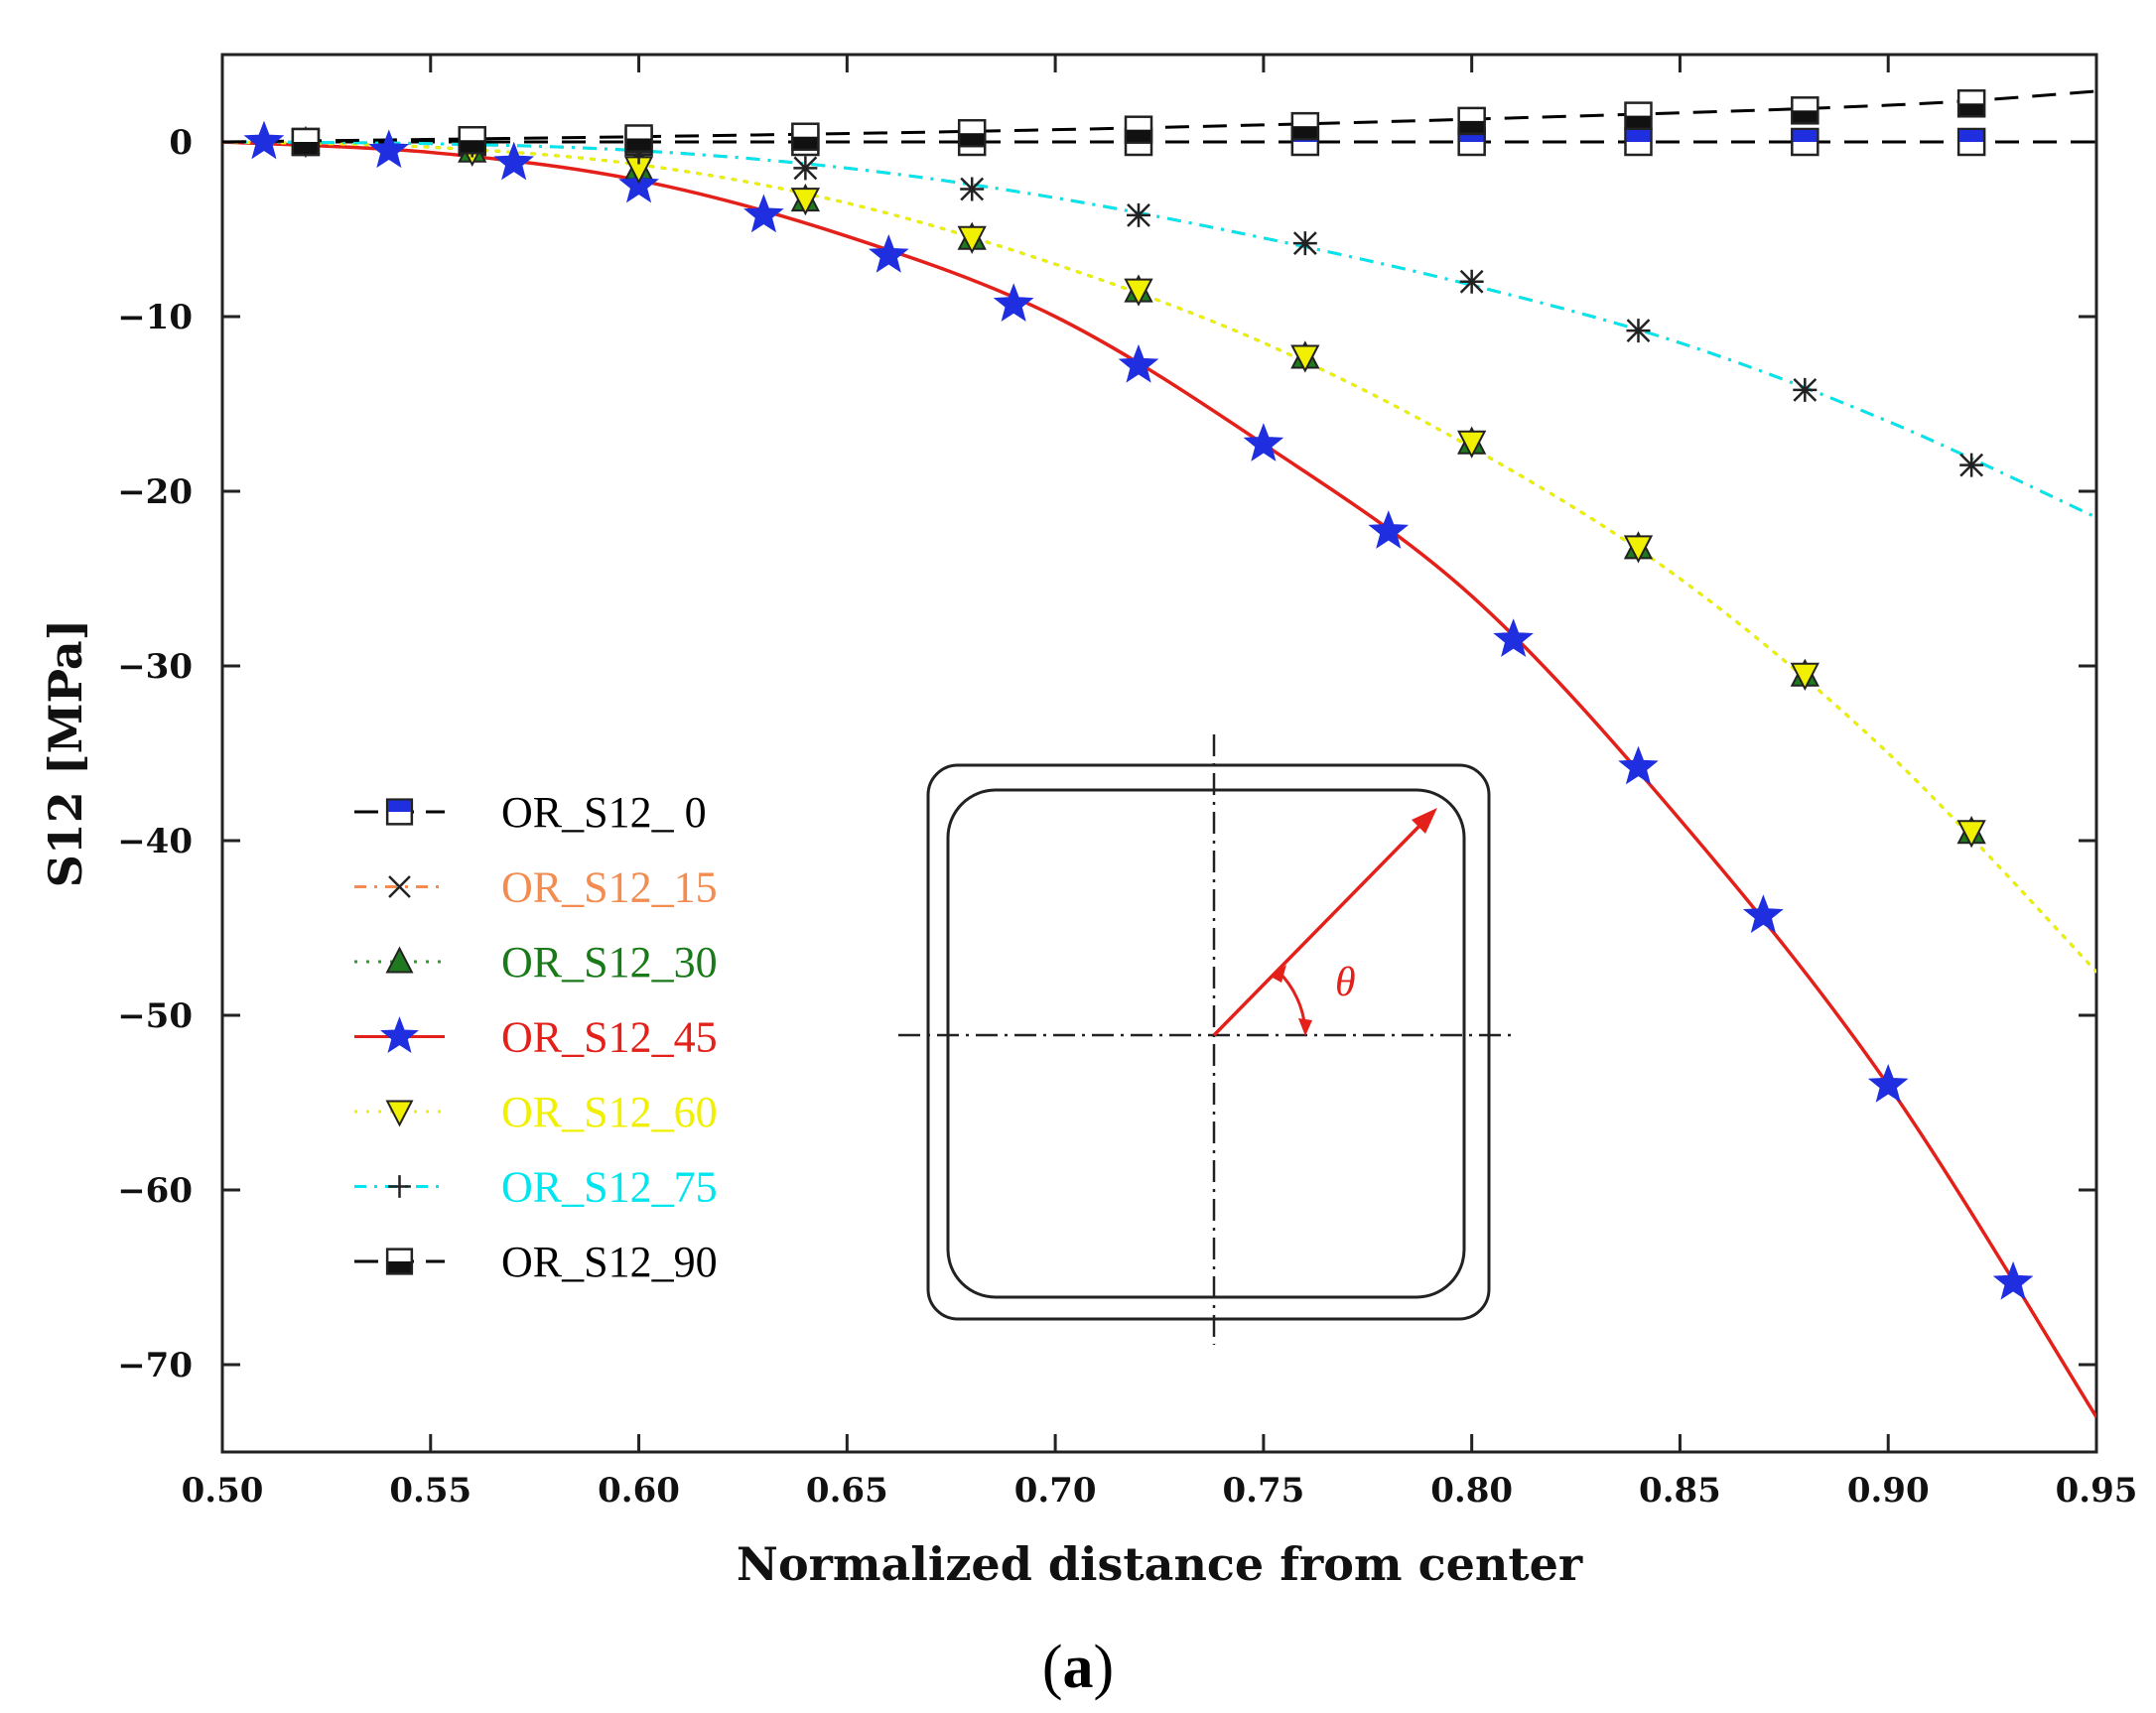  Describe the element at coordinates (609, 1112) in the screenshot. I see `legend-label: OR_S12_60` at that location.